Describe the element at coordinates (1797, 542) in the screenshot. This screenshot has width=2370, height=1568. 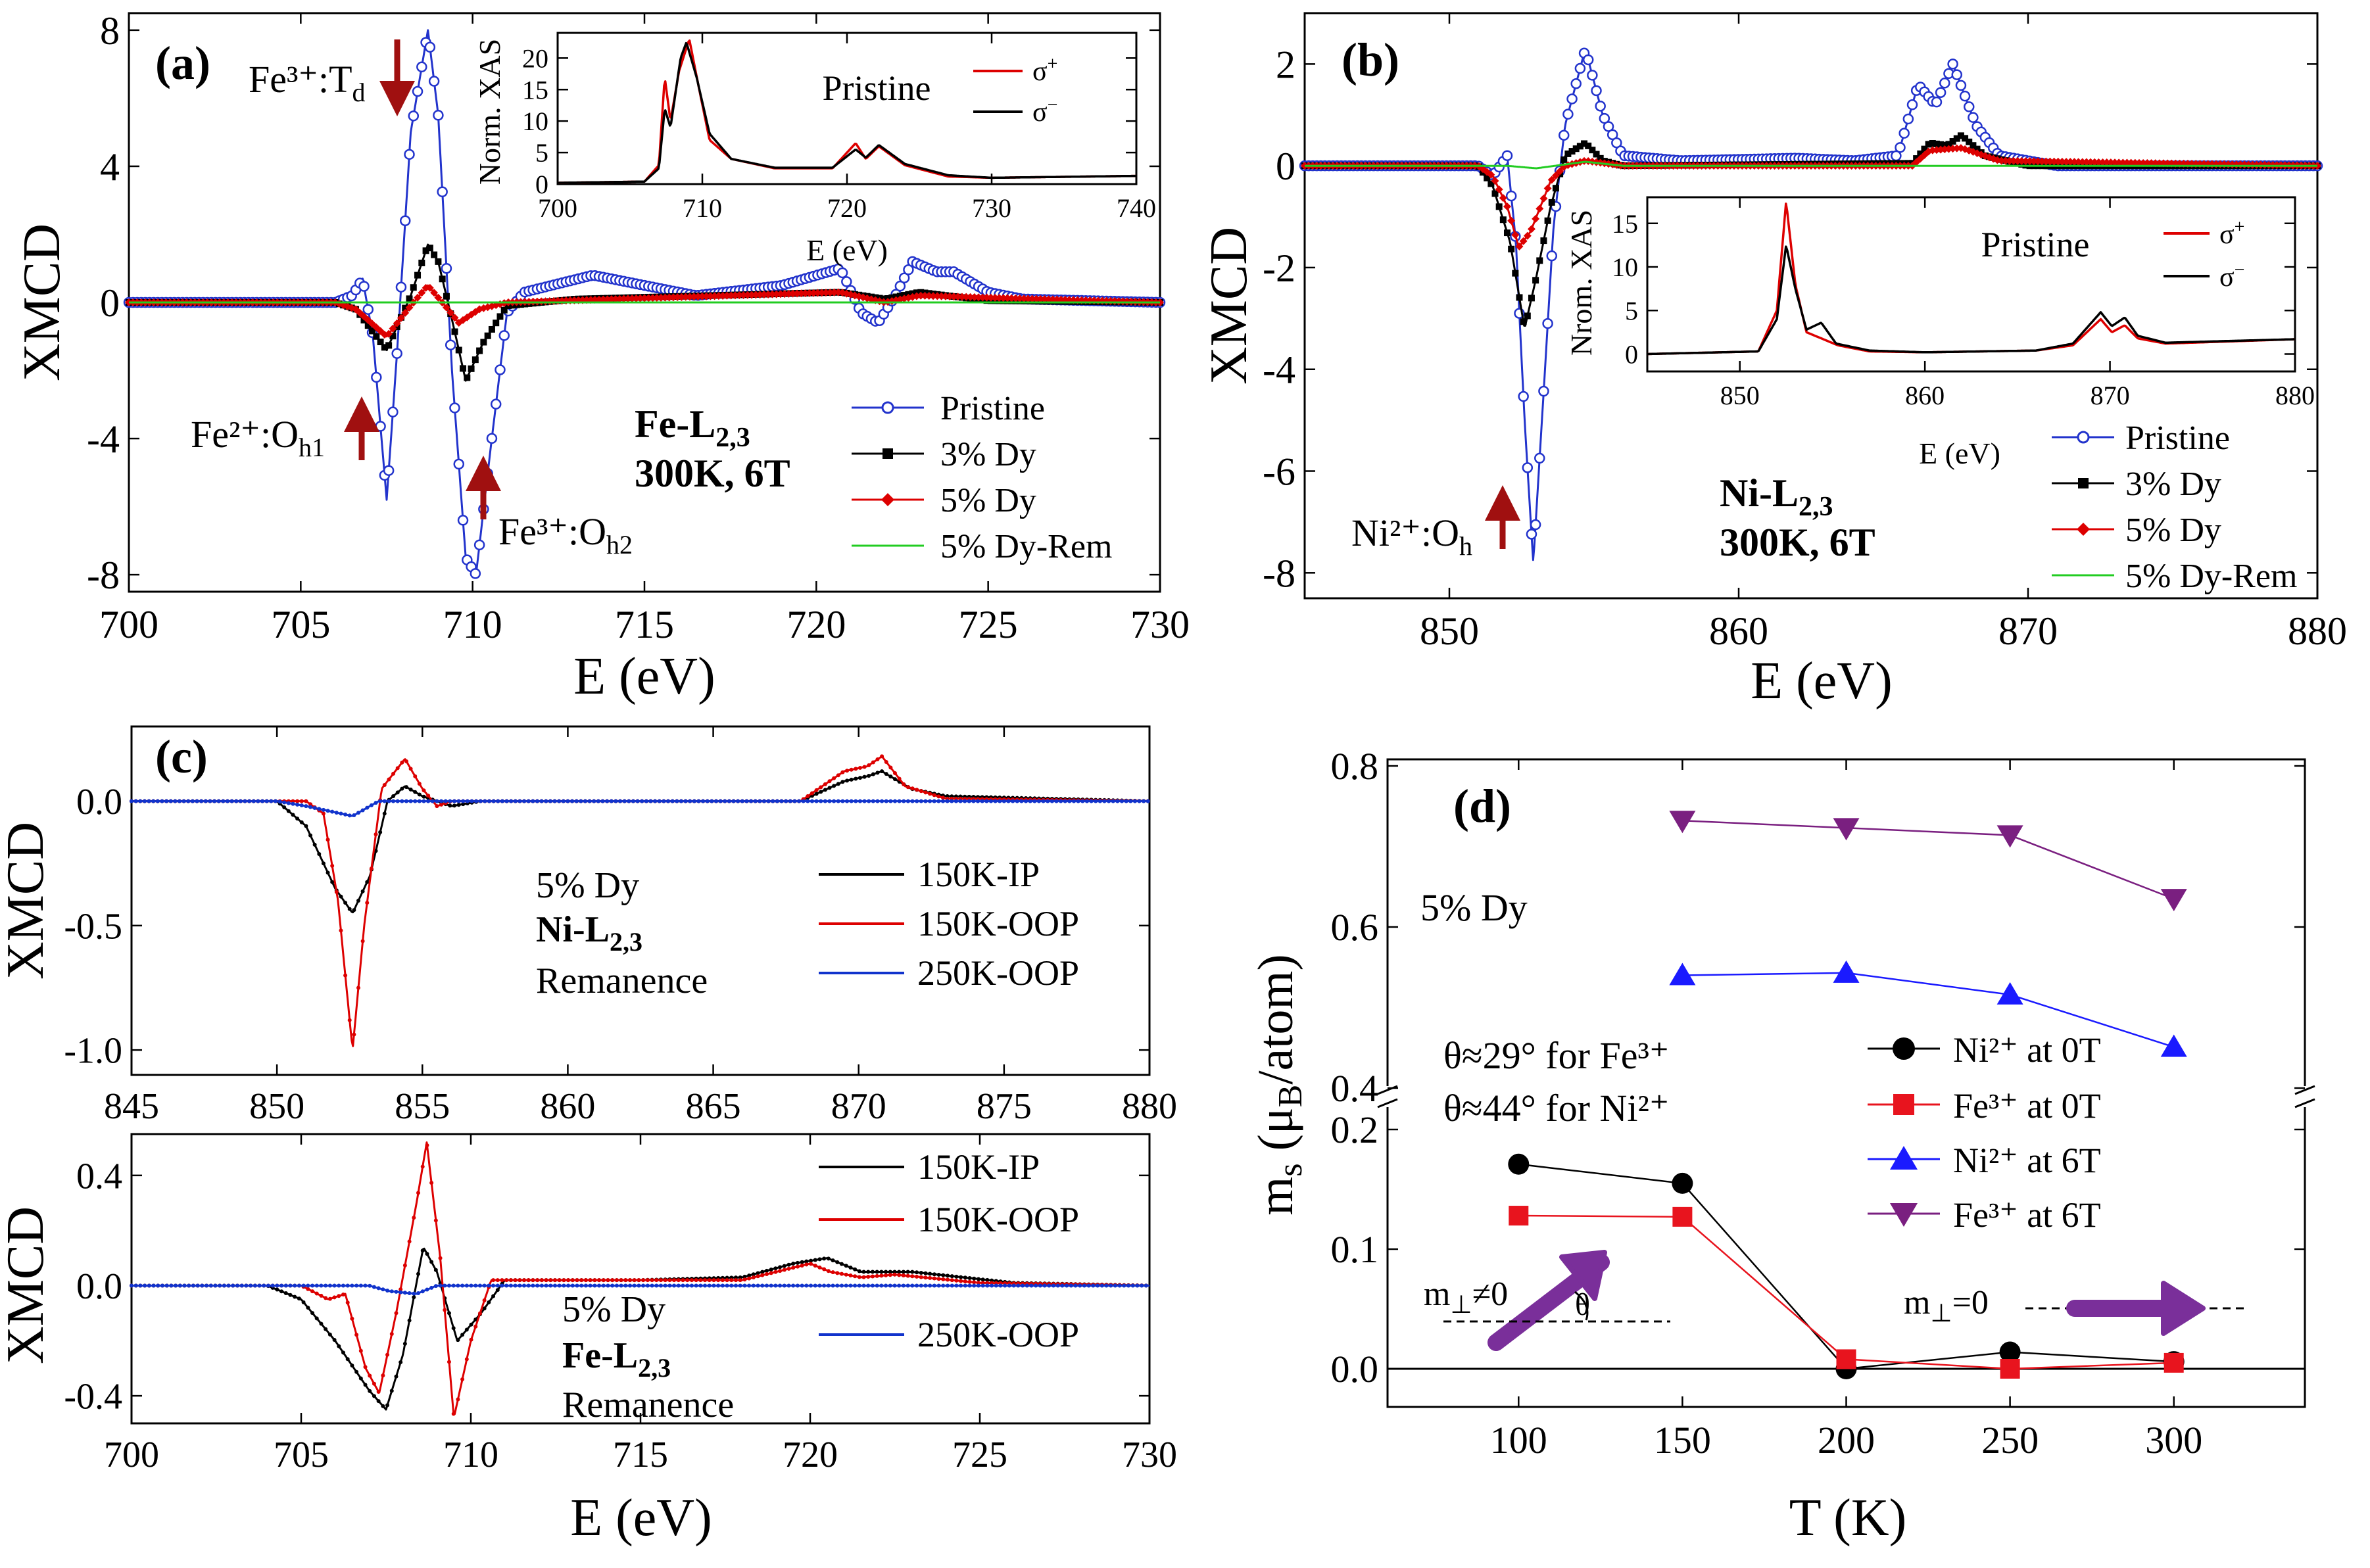
I see `panel-b-box-line2: 300K, 6T` at that location.